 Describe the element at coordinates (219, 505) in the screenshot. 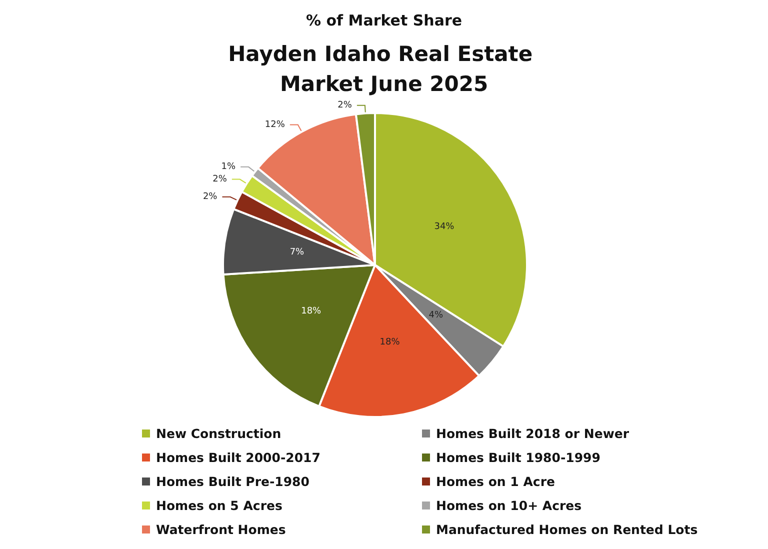

I see `legend-label: Homes on 5 Acres` at that location.